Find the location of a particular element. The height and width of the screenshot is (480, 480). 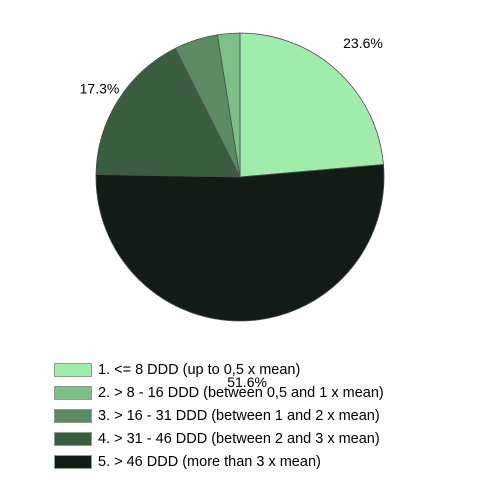

pie-label-4: 17.3% is located at coordinates (100, 89).